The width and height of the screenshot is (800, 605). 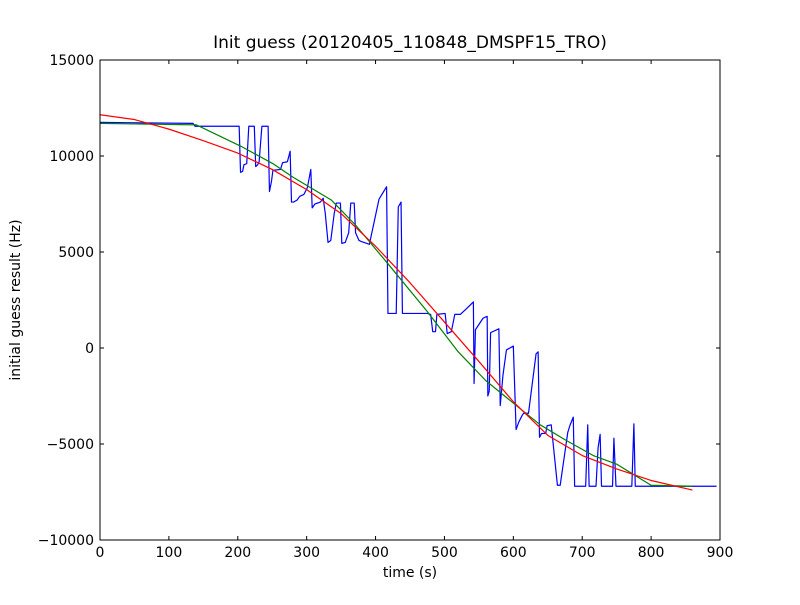 I want to click on x-tick-label: 600, so click(x=513, y=553).